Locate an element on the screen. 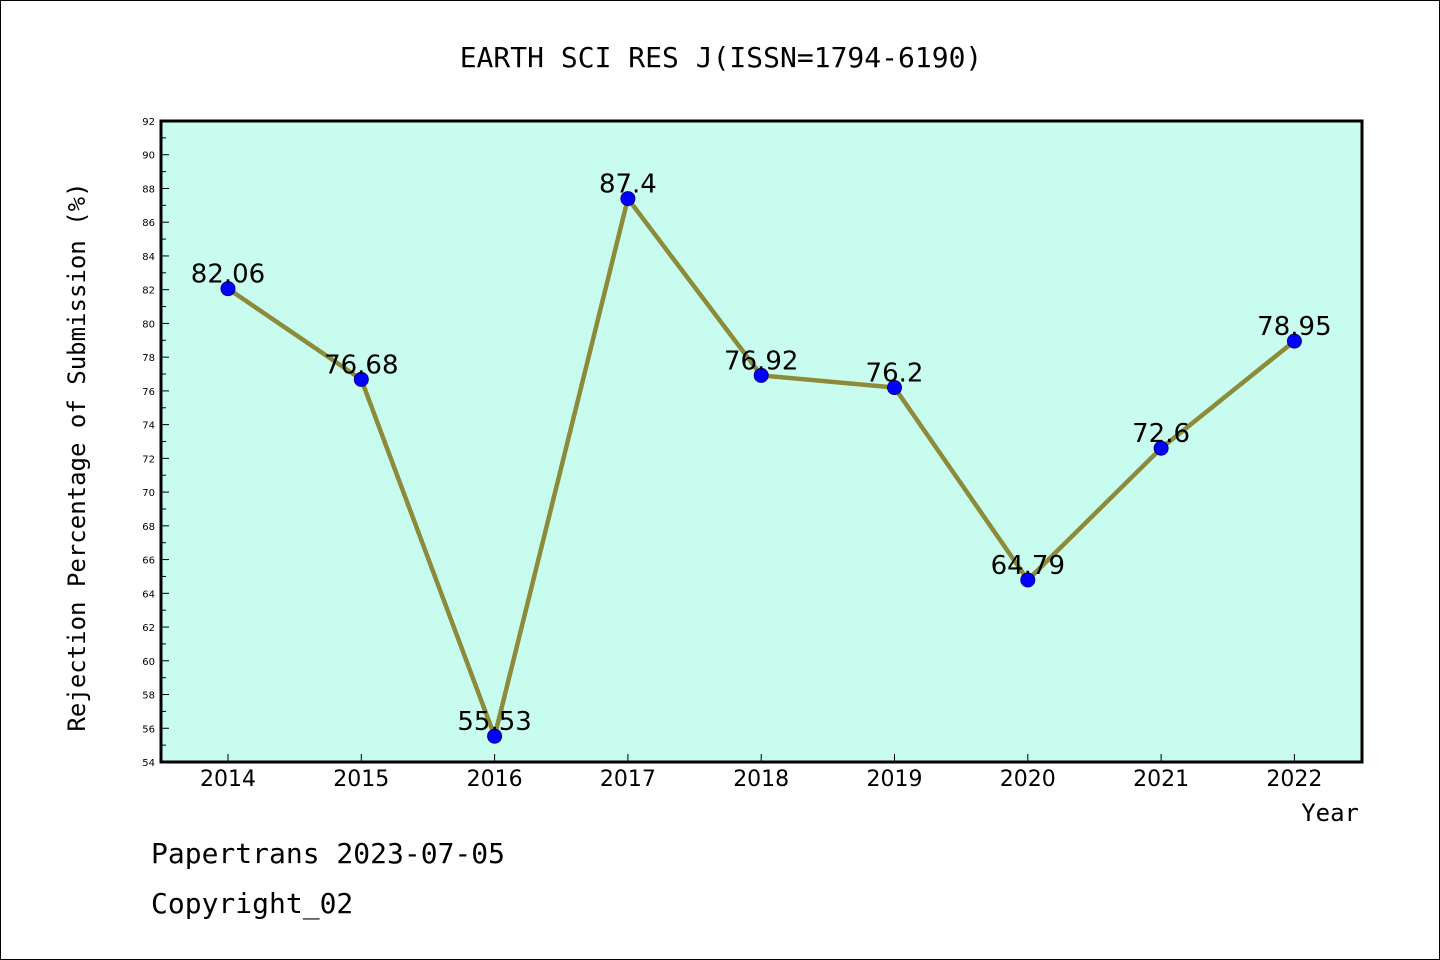 This screenshot has height=960, width=1440. y-axis-label: Rejection Percentage of Submission (%) is located at coordinates (77, 456).